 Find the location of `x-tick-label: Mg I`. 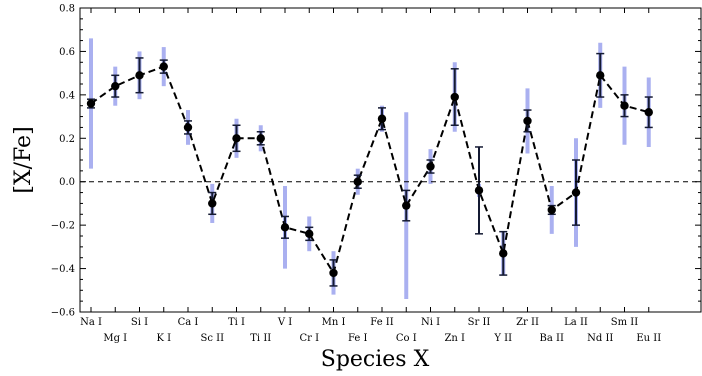

x-tick-label: Mg I is located at coordinates (115, 338).